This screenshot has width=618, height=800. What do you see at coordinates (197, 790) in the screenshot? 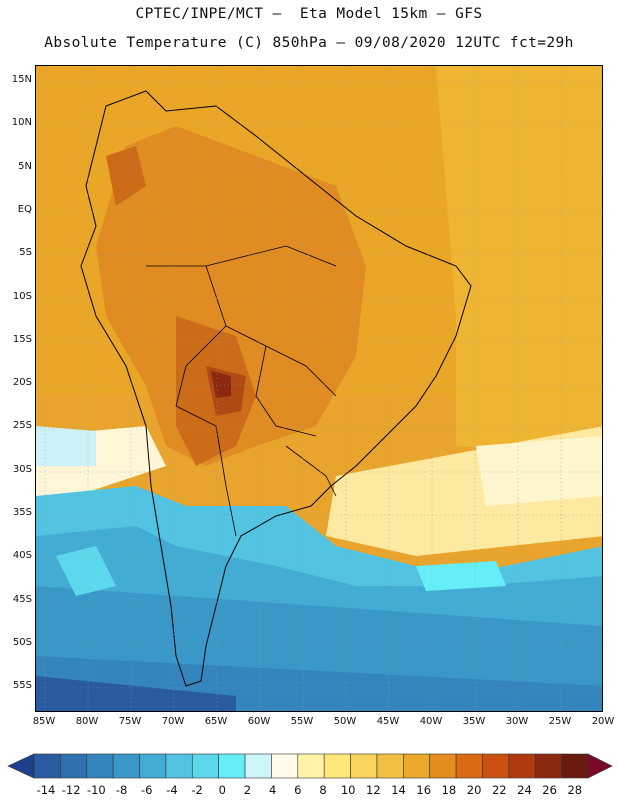
I see `colorbar-label: -2` at bounding box center [197, 790].